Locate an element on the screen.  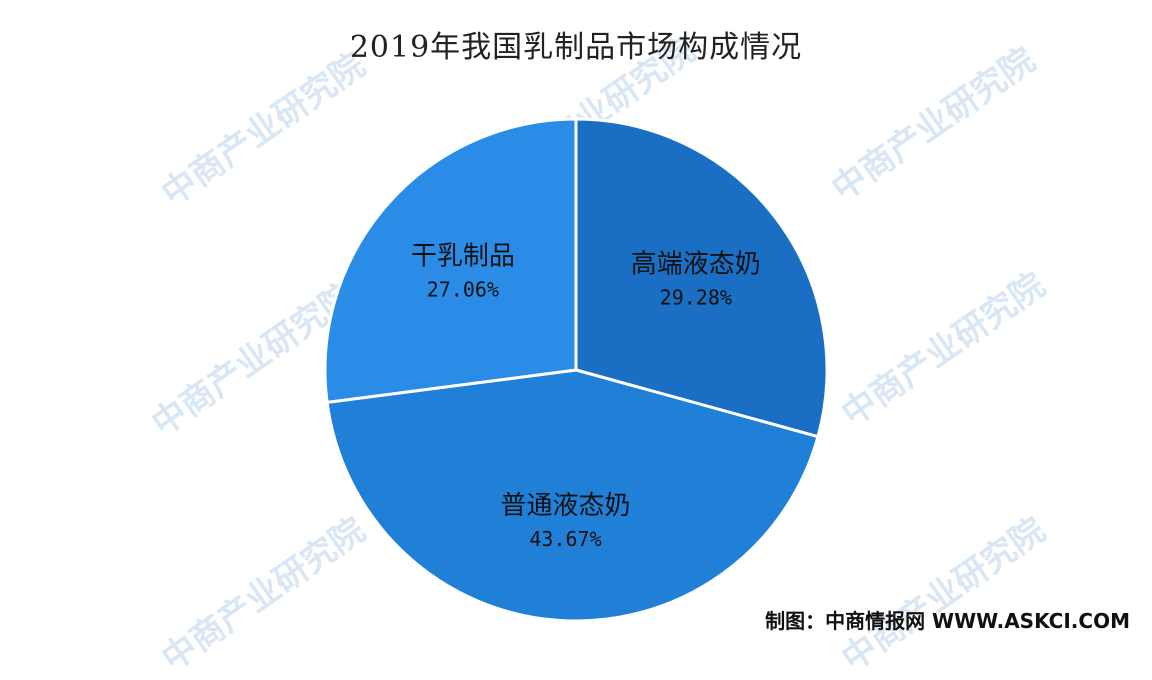
slice-value-label: 27.06% is located at coordinates (463, 290).